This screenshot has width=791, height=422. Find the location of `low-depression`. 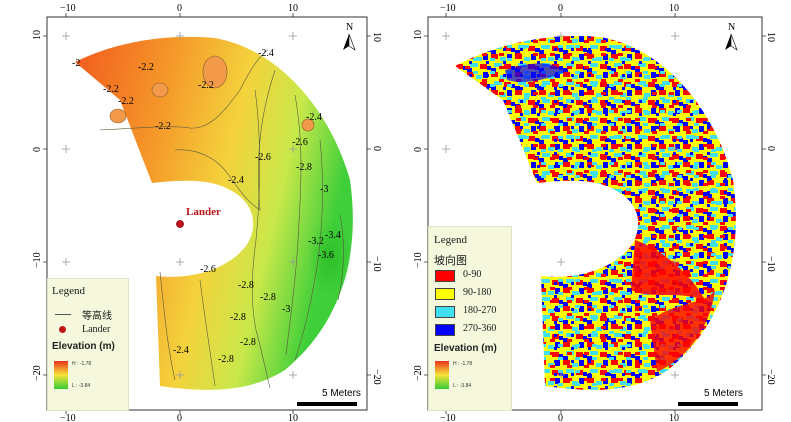

low-depression is located at coordinates (330, 258).